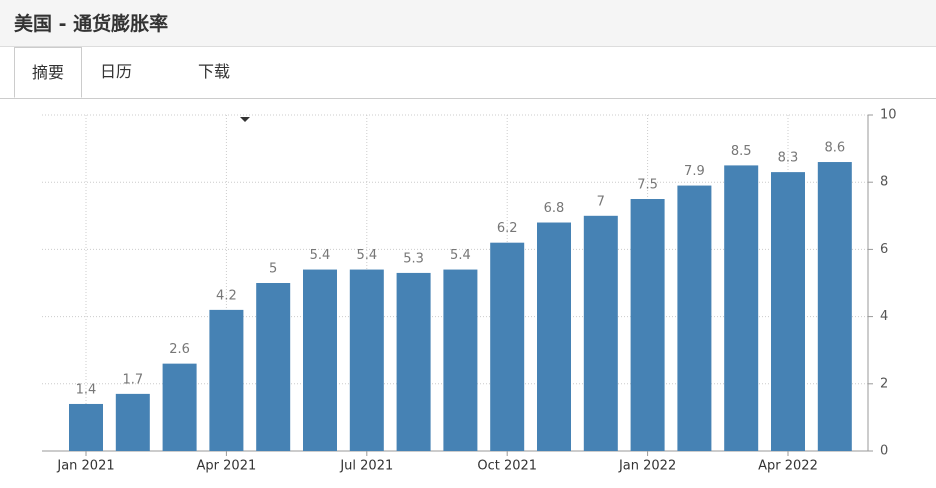 This screenshot has height=488, width=936. Describe the element at coordinates (214, 71) in the screenshot. I see `tab: 下载` at that location.